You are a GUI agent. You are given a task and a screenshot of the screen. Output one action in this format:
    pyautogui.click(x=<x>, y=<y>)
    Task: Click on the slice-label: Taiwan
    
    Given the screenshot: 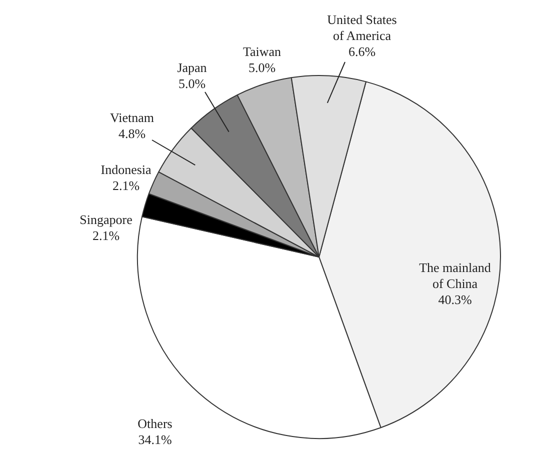 What is the action you would take?
    pyautogui.click(x=262, y=51)
    